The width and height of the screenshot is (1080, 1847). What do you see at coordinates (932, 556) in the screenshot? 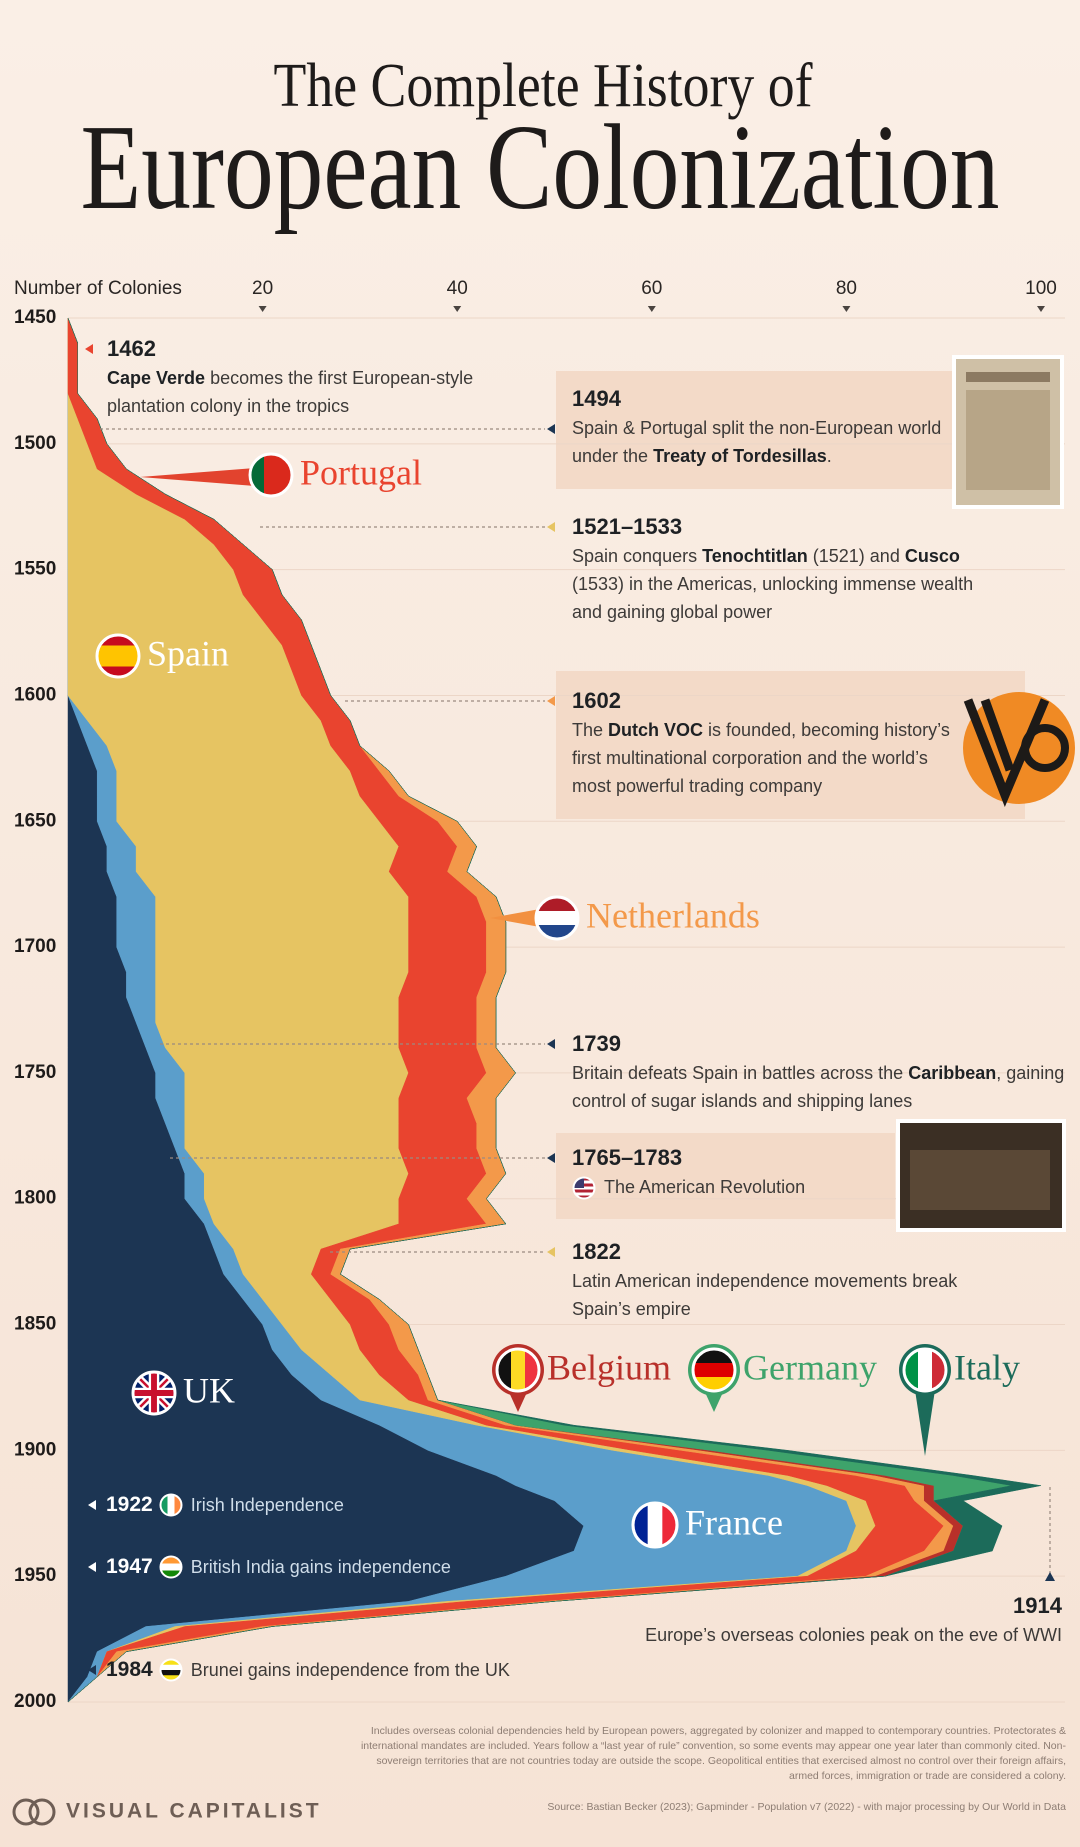
I see `annotation-run: Cusco` at bounding box center [932, 556].